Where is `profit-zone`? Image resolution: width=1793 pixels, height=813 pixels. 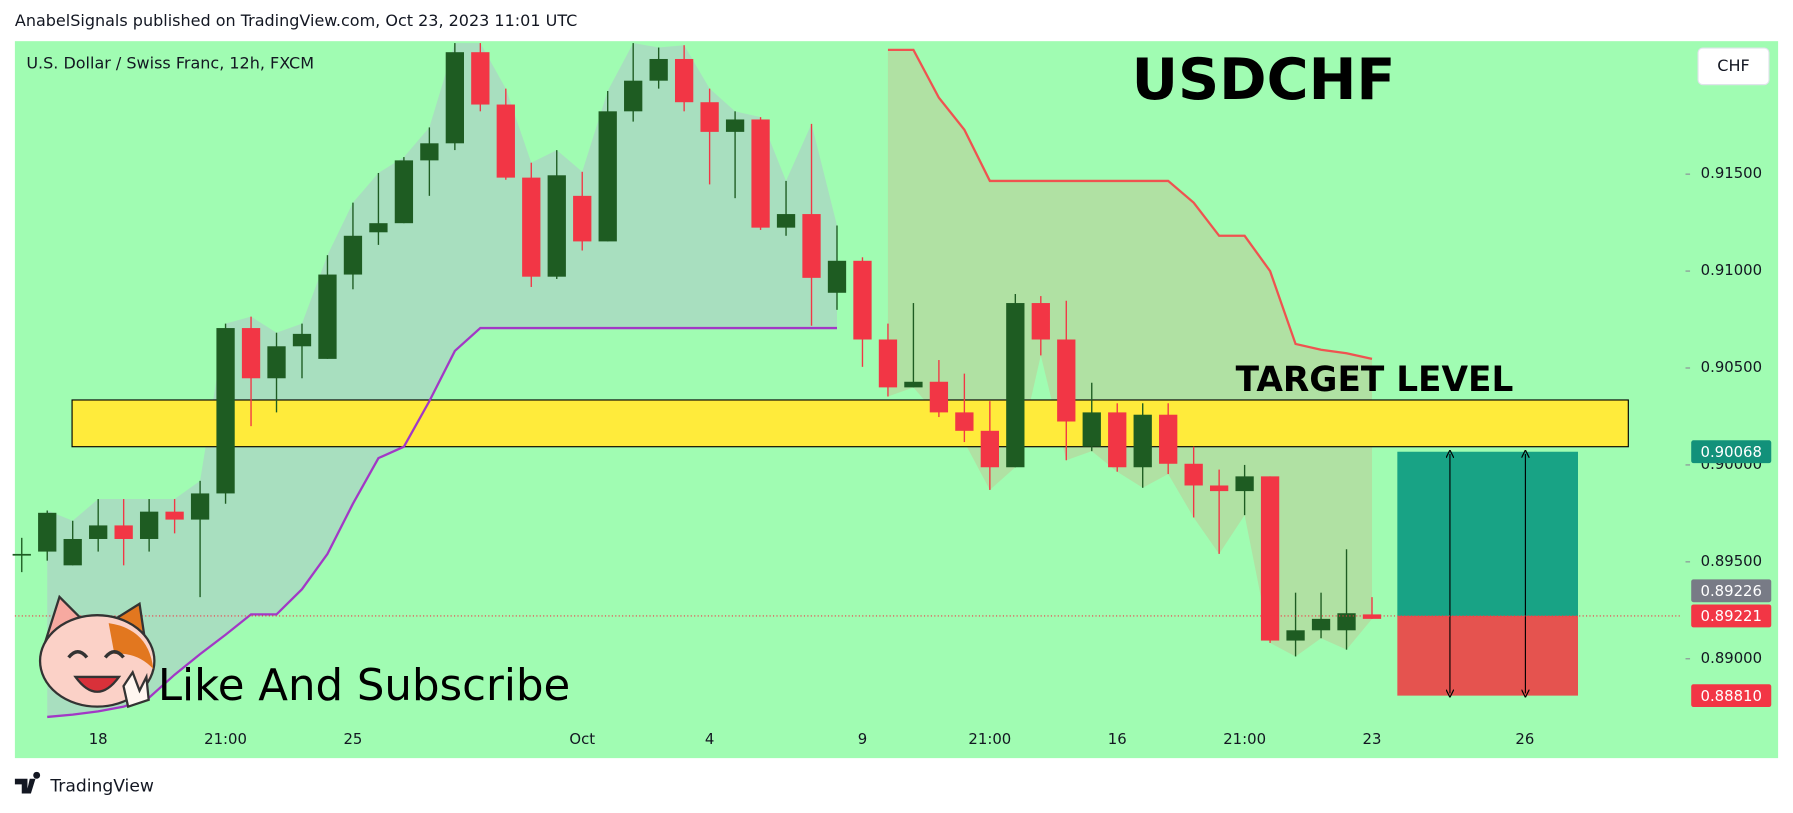
profit-zone is located at coordinates (1488, 533).